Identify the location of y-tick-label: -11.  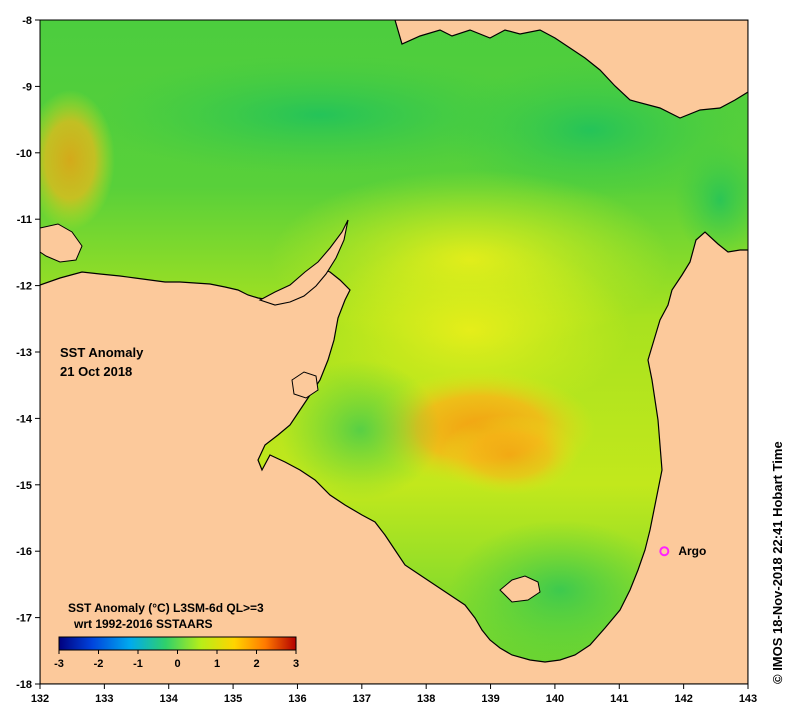
(24, 220).